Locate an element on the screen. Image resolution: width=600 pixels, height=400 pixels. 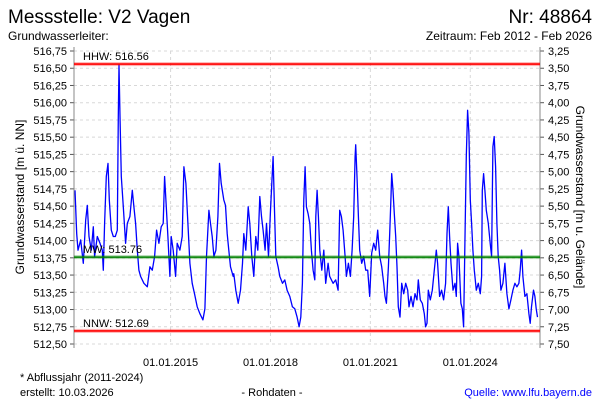
y-right-tick-label: 5,25 is located at coordinates (558, 190).